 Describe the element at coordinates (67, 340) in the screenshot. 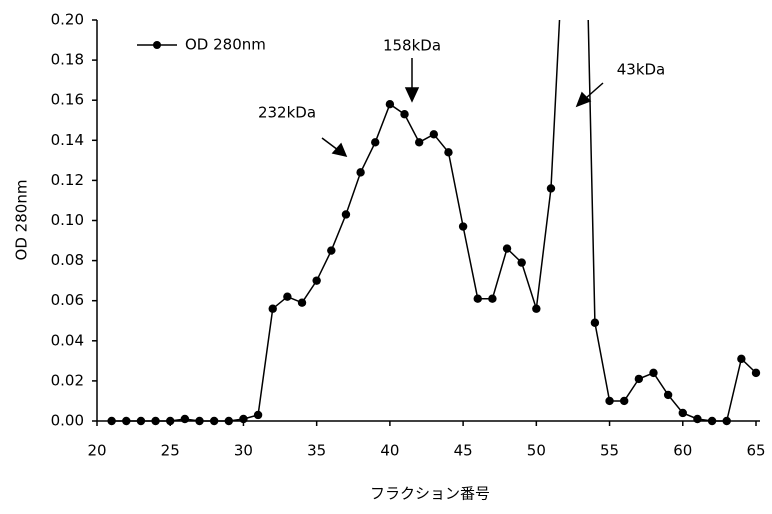

I see `y-tick-label: 0.04` at that location.